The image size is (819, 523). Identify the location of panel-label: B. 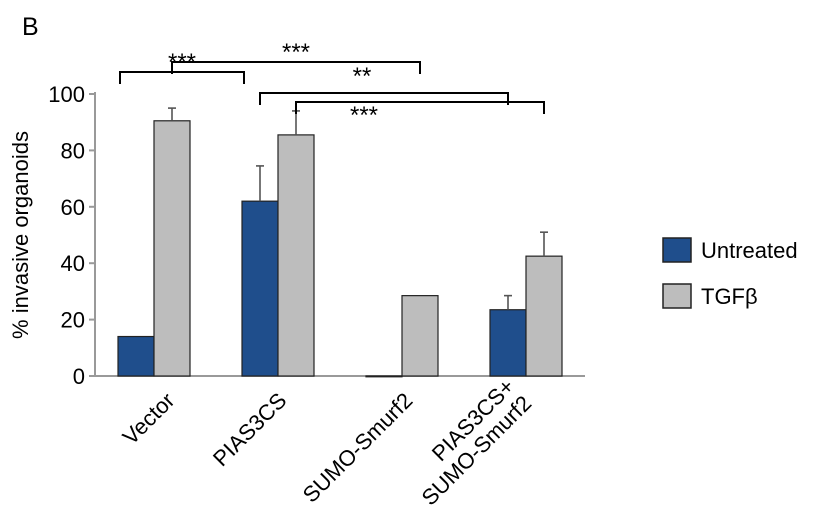
(30, 27).